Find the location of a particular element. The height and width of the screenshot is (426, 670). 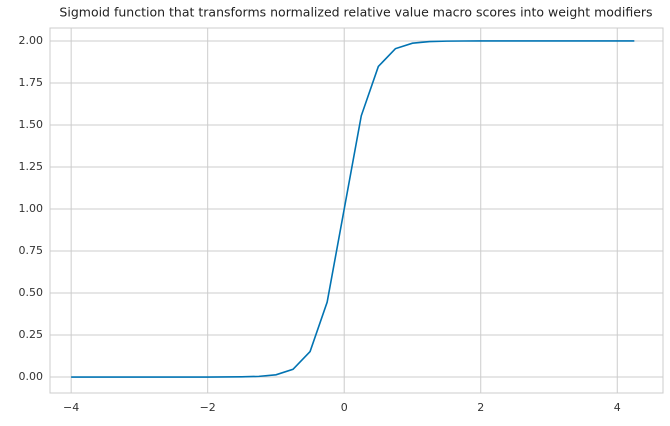

x-tick-label: −4 is located at coordinates (71, 407).